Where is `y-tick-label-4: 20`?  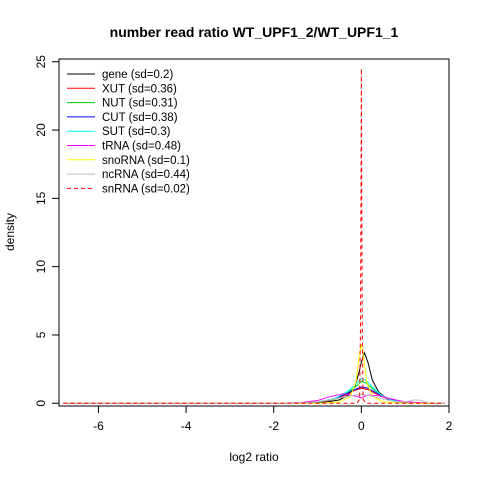 y-tick-label-4: 20 is located at coordinates (41, 130).